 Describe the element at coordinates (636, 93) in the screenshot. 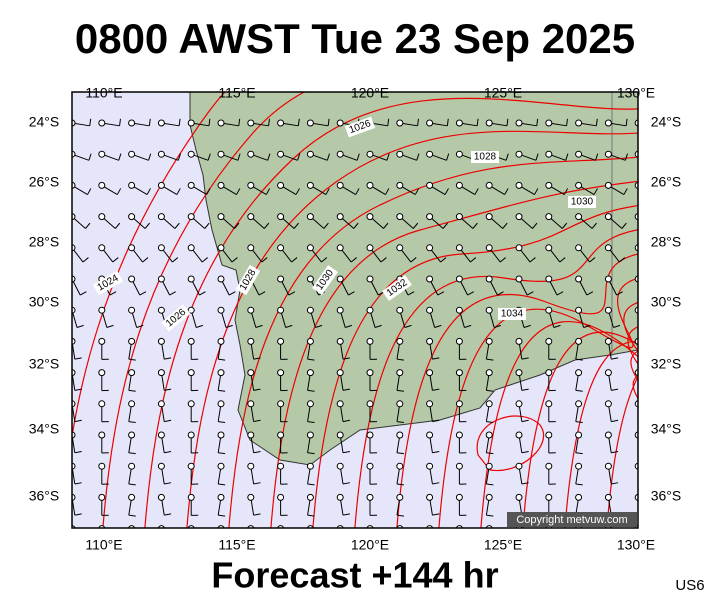

I see `lon-label: 130°E` at that location.